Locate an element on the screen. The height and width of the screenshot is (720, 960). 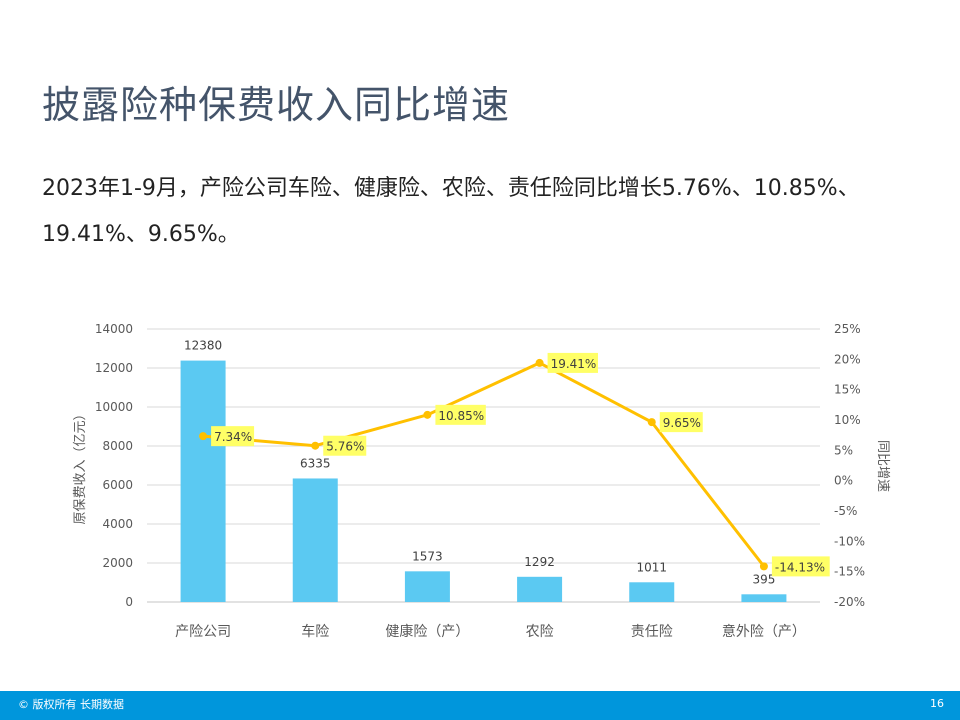
line-value-label: 19.41% is located at coordinates (574, 364).